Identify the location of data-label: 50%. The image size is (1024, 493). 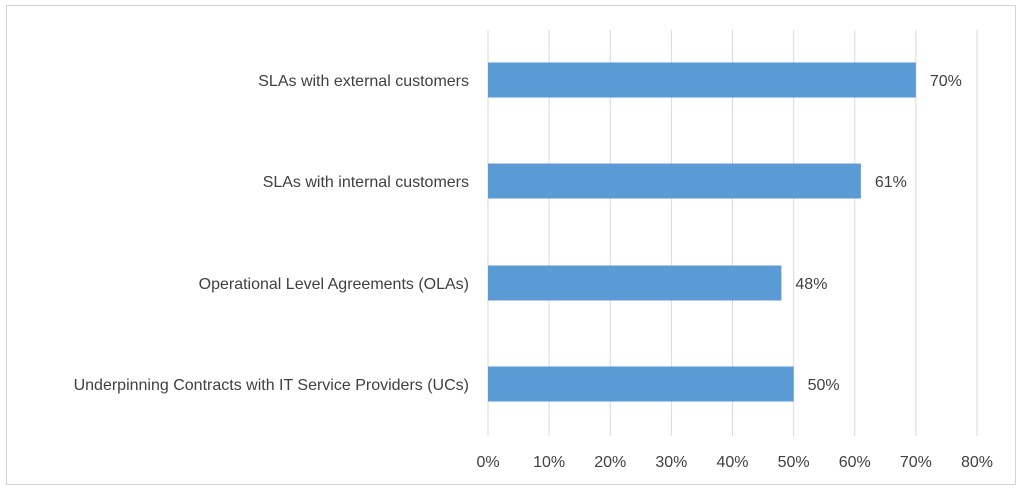
(824, 385).